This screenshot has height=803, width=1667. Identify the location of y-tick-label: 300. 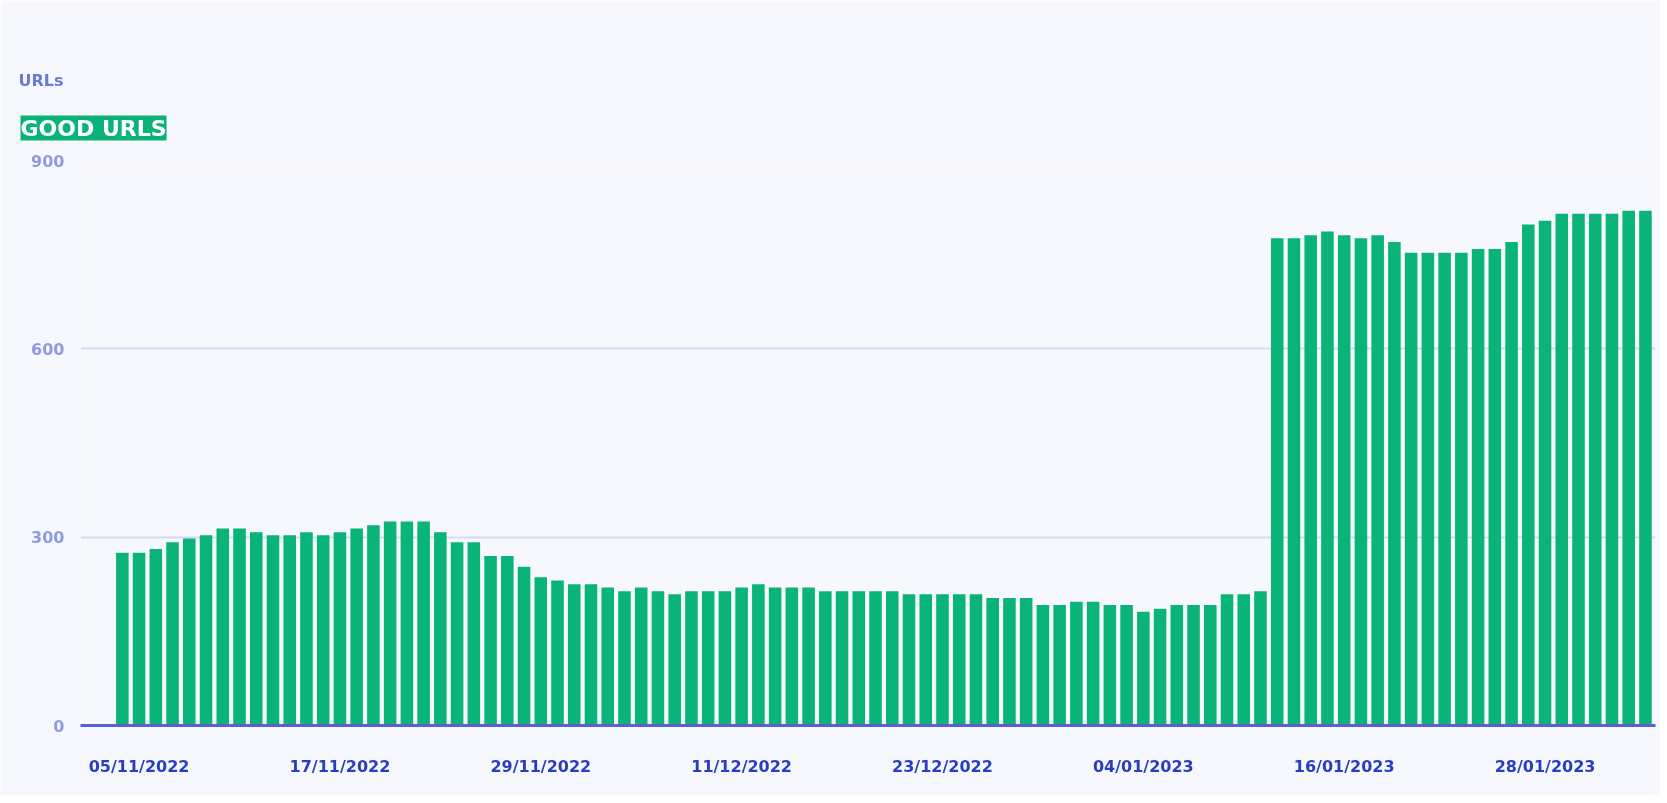
(48, 538).